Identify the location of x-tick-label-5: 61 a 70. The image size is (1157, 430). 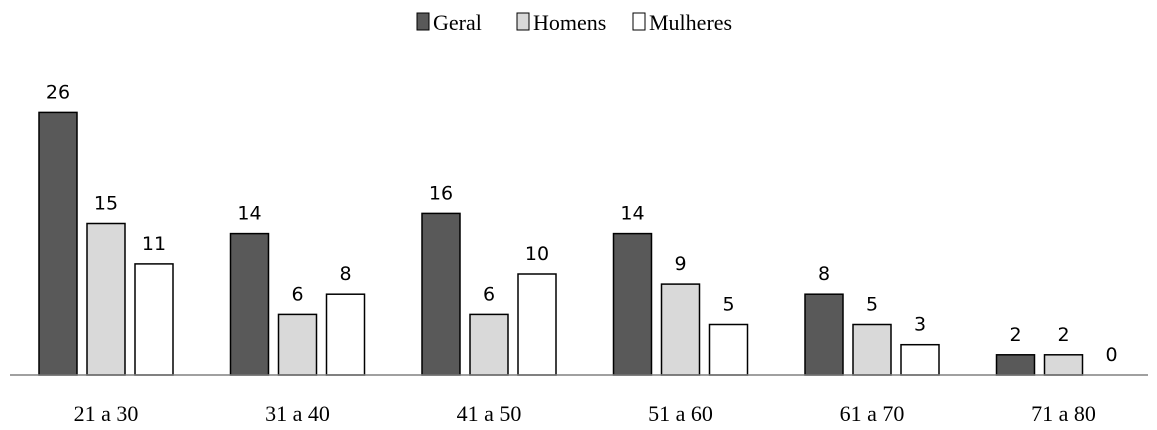
(872, 413).